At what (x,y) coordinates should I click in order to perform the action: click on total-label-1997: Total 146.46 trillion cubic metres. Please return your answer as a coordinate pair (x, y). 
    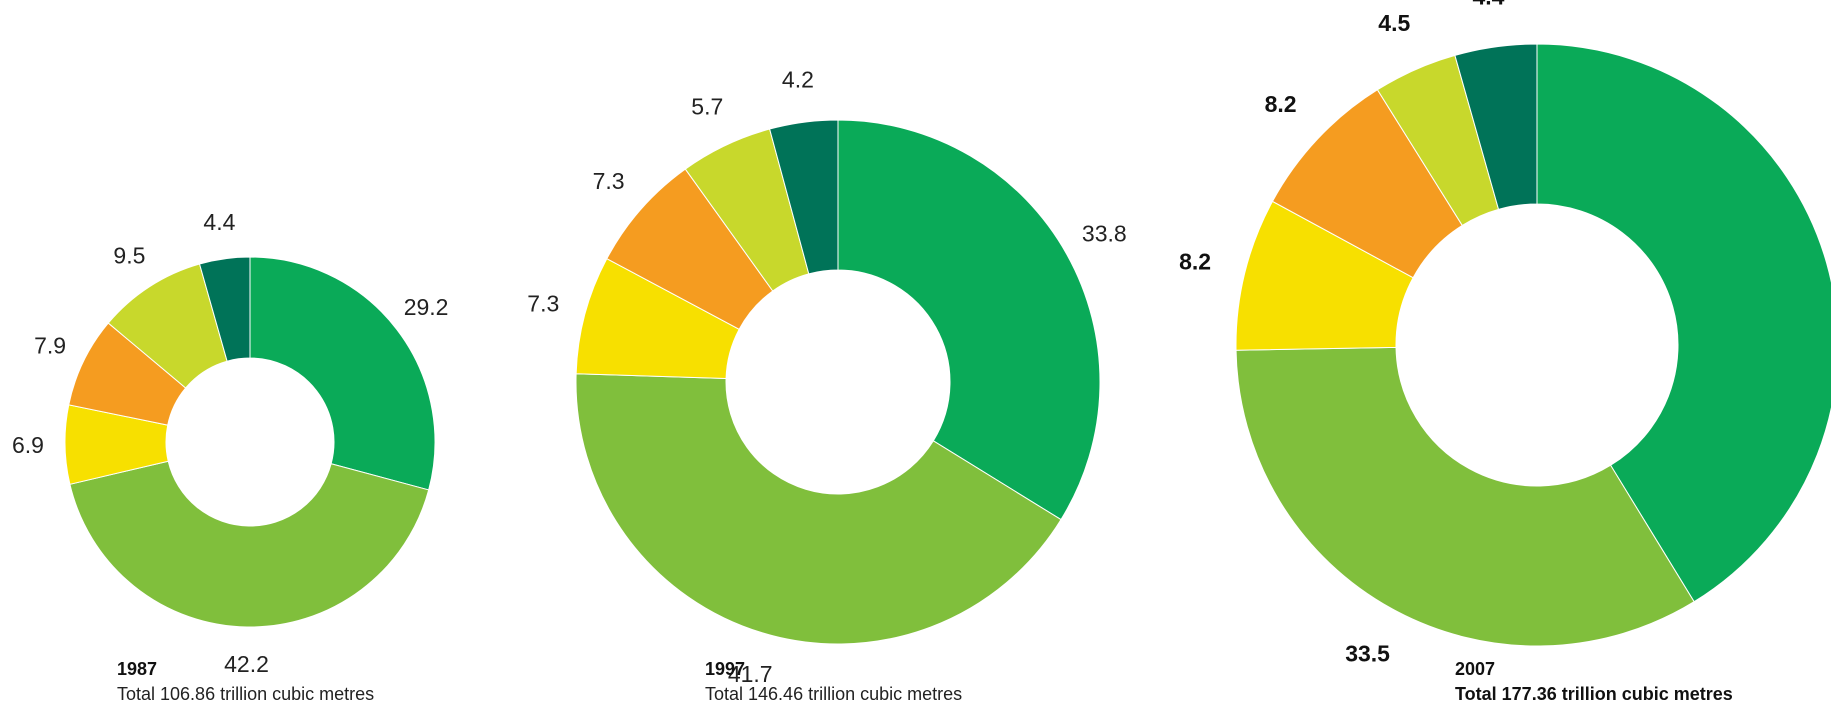
    Looking at the image, I should click on (833, 694).